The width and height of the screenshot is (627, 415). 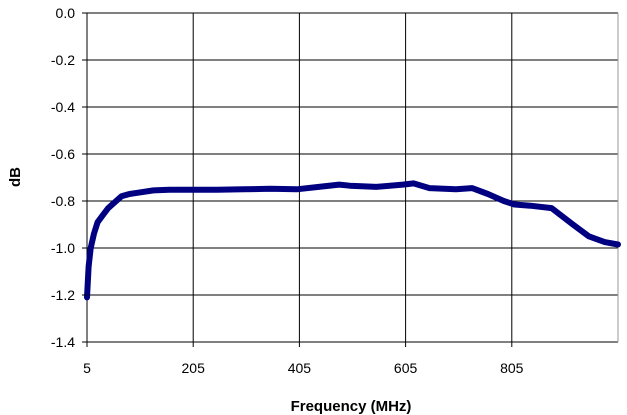 I want to click on y-tick-label: -0.4, so click(x=63, y=107).